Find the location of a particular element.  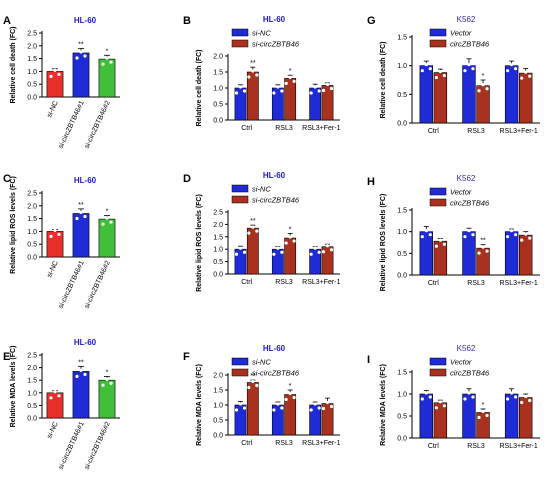

y-tick-label: 2.0 is located at coordinates (218, 376).